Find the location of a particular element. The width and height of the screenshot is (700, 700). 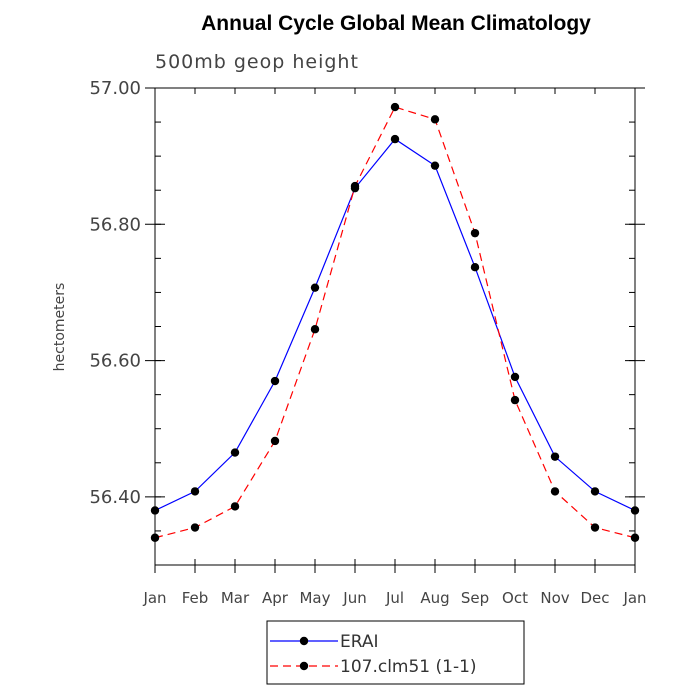

chart-subtitle: 500mb geop height is located at coordinates (257, 62).